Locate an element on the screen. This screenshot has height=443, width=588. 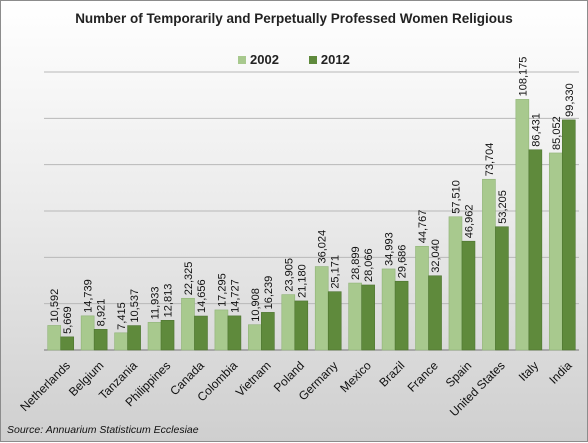
bar-2002-france is located at coordinates (422, 298).